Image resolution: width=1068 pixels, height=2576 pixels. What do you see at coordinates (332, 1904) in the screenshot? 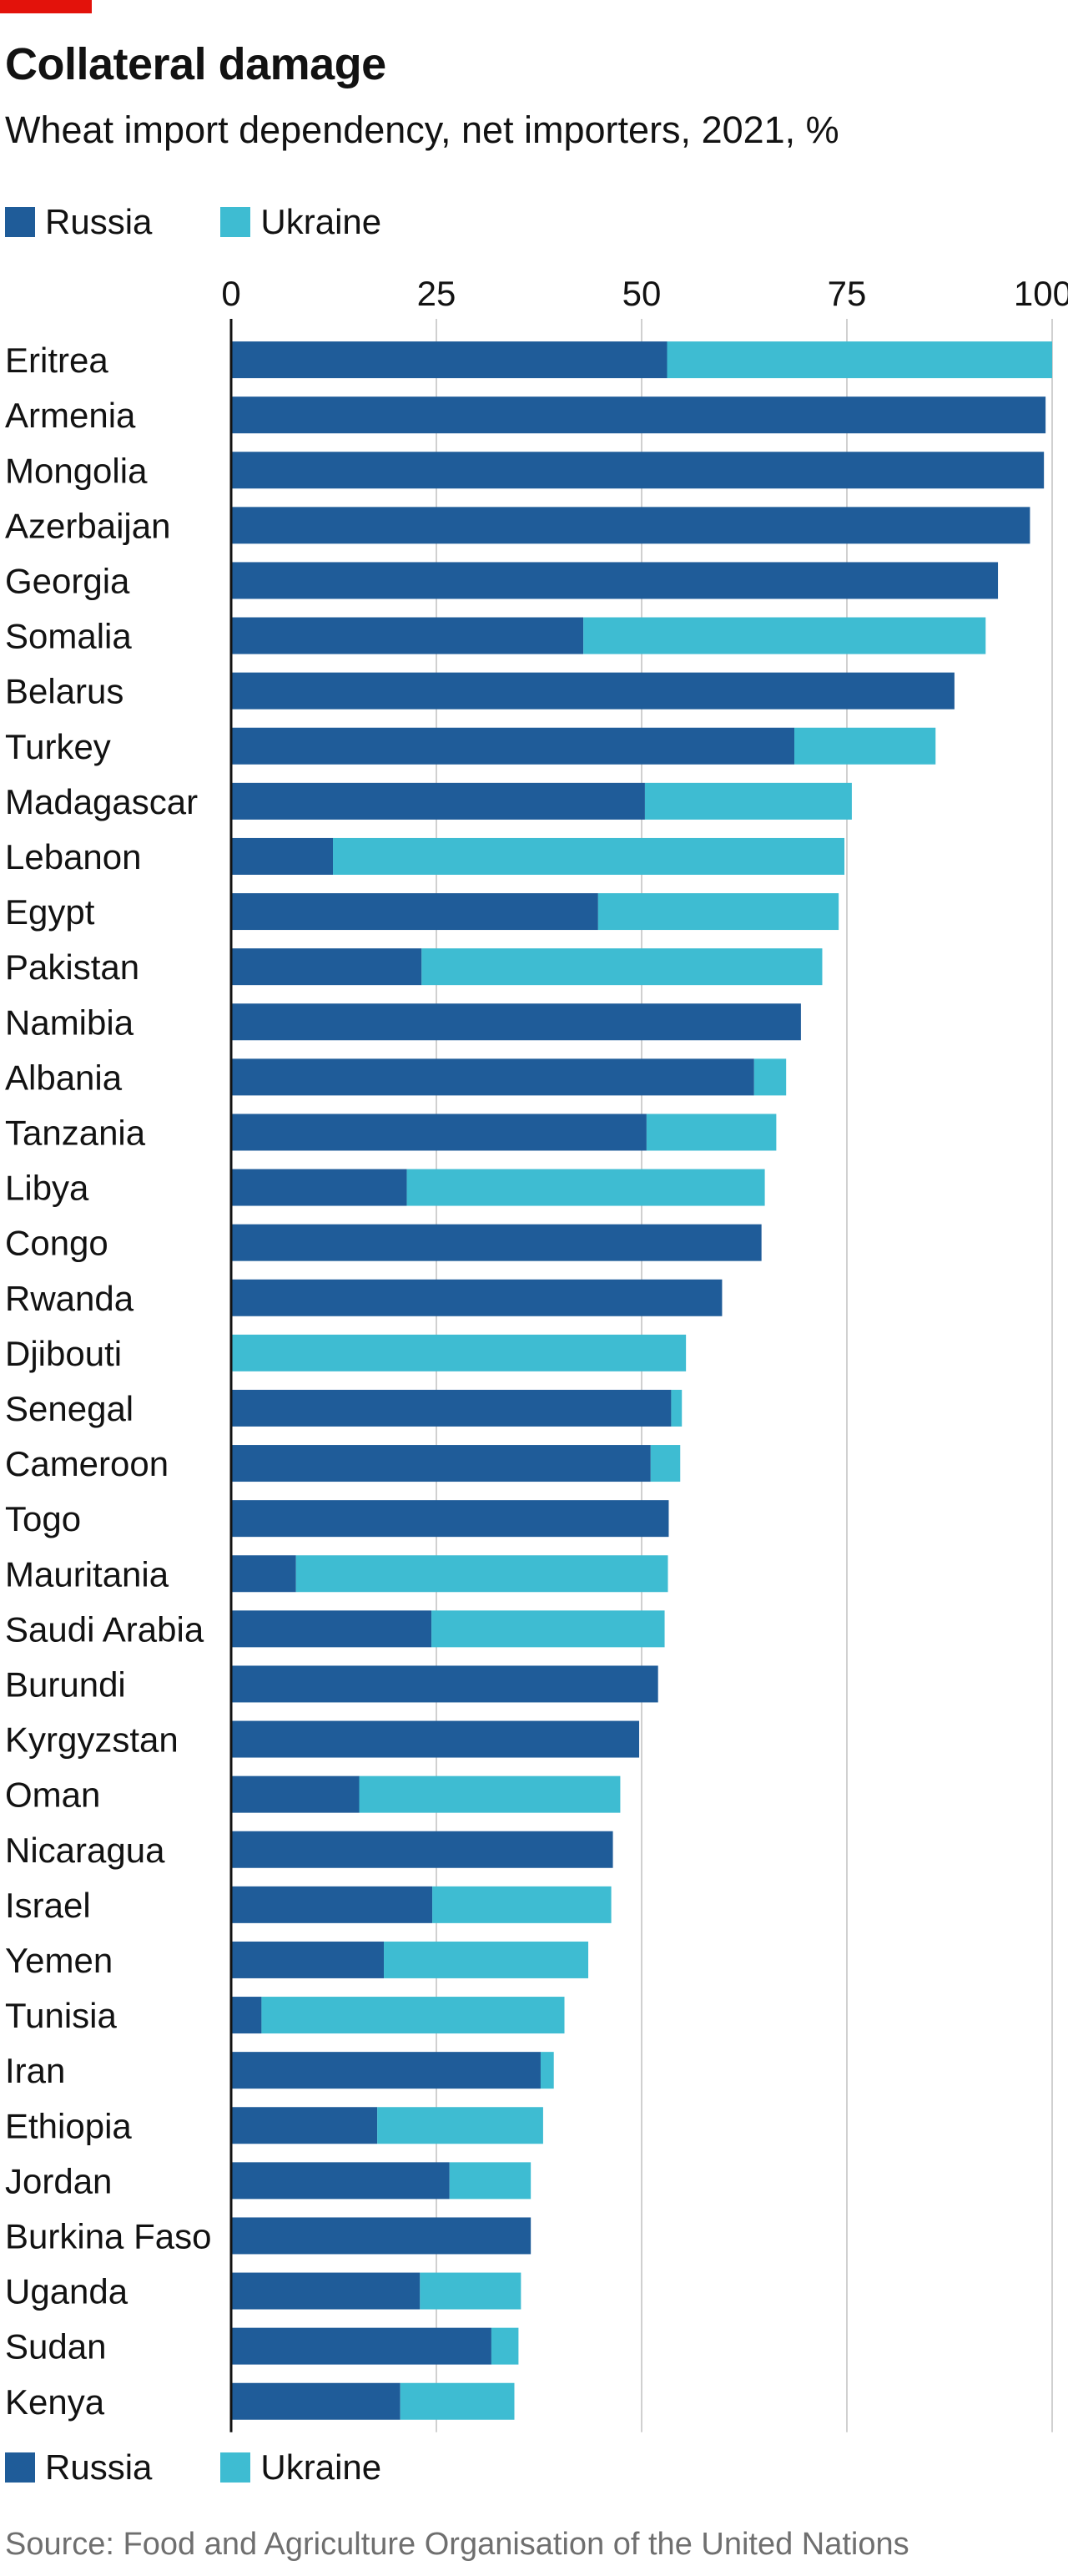
I see `bar-israel-russia` at bounding box center [332, 1904].